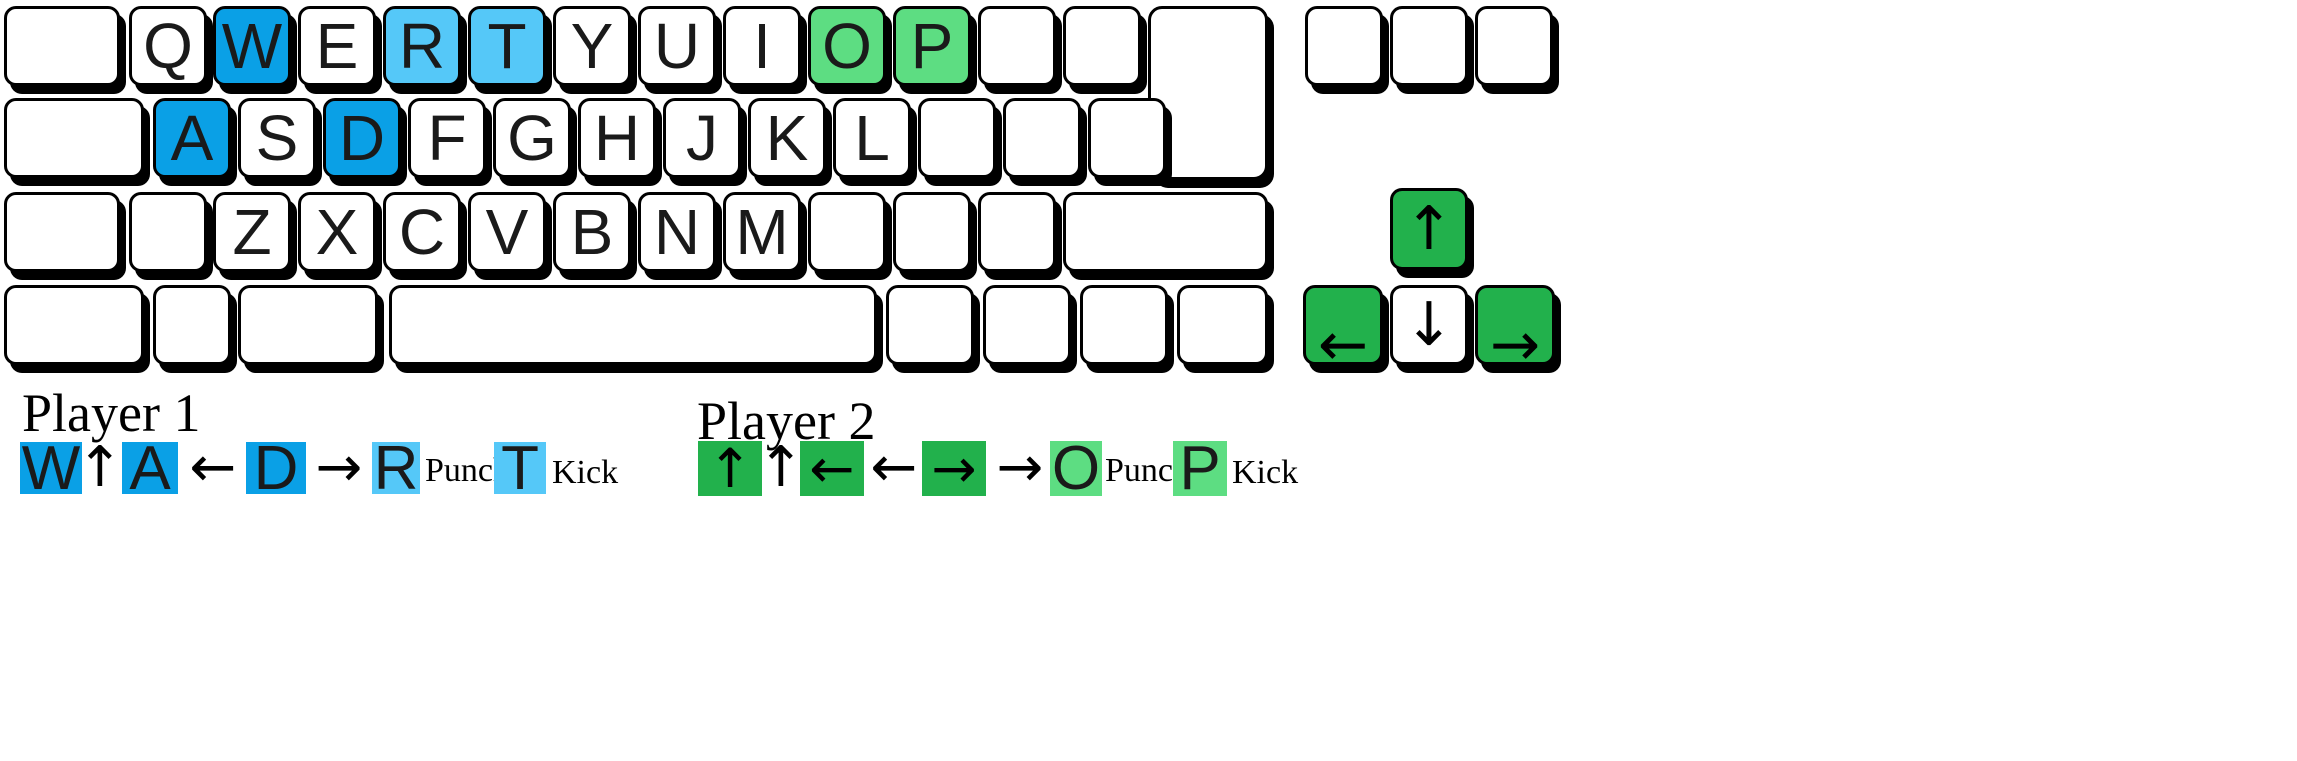 The height and width of the screenshot is (761, 2297). What do you see at coordinates (62, 232) in the screenshot?
I see `key-shift-left` at bounding box center [62, 232].